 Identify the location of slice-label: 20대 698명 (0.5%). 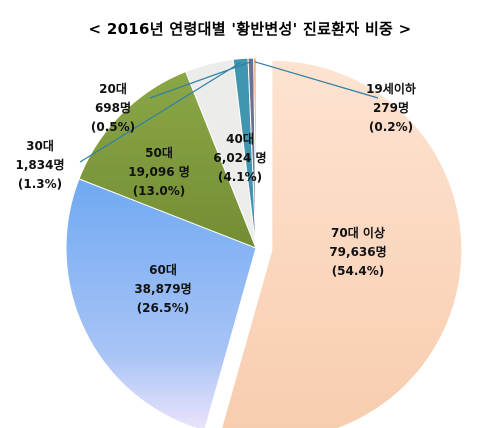
(113, 108).